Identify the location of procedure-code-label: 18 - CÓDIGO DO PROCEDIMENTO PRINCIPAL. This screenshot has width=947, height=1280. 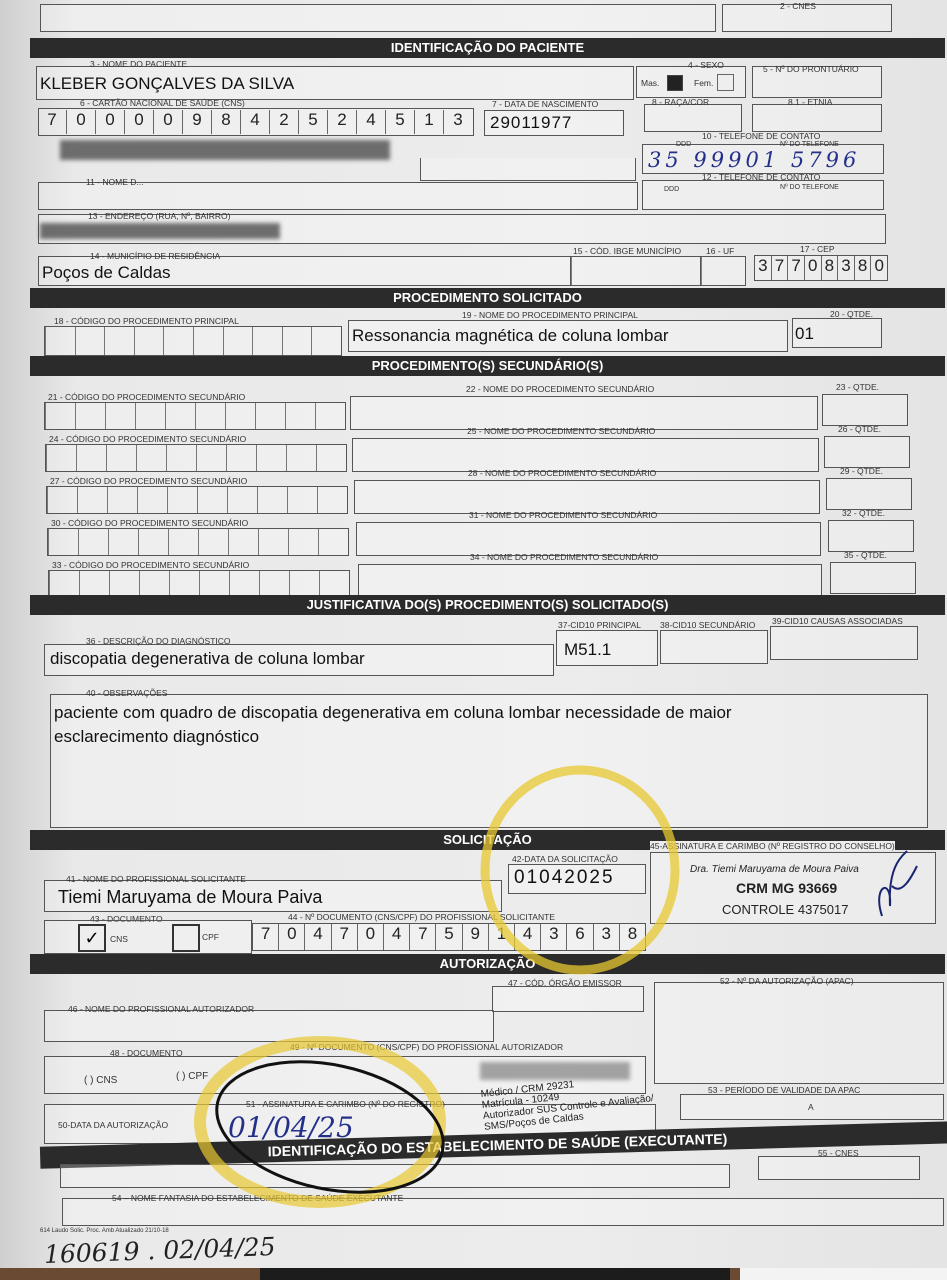
(146, 321).